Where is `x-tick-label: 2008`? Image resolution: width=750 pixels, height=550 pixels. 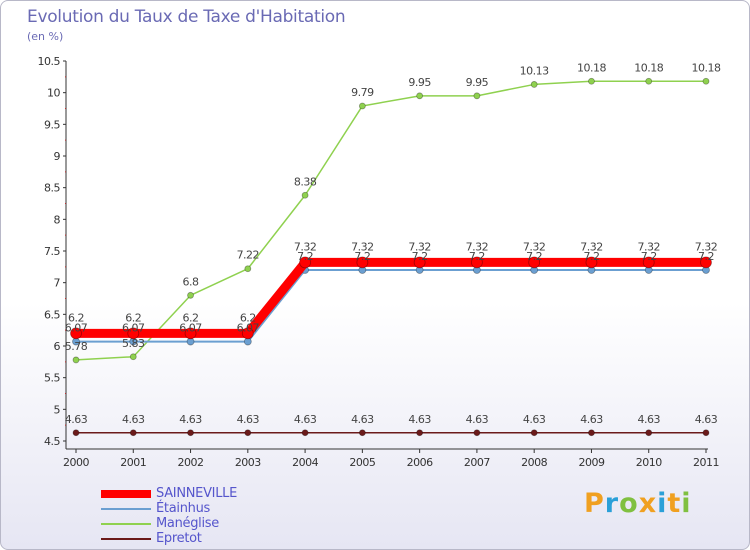 x-tick-label: 2008 is located at coordinates (534, 462).